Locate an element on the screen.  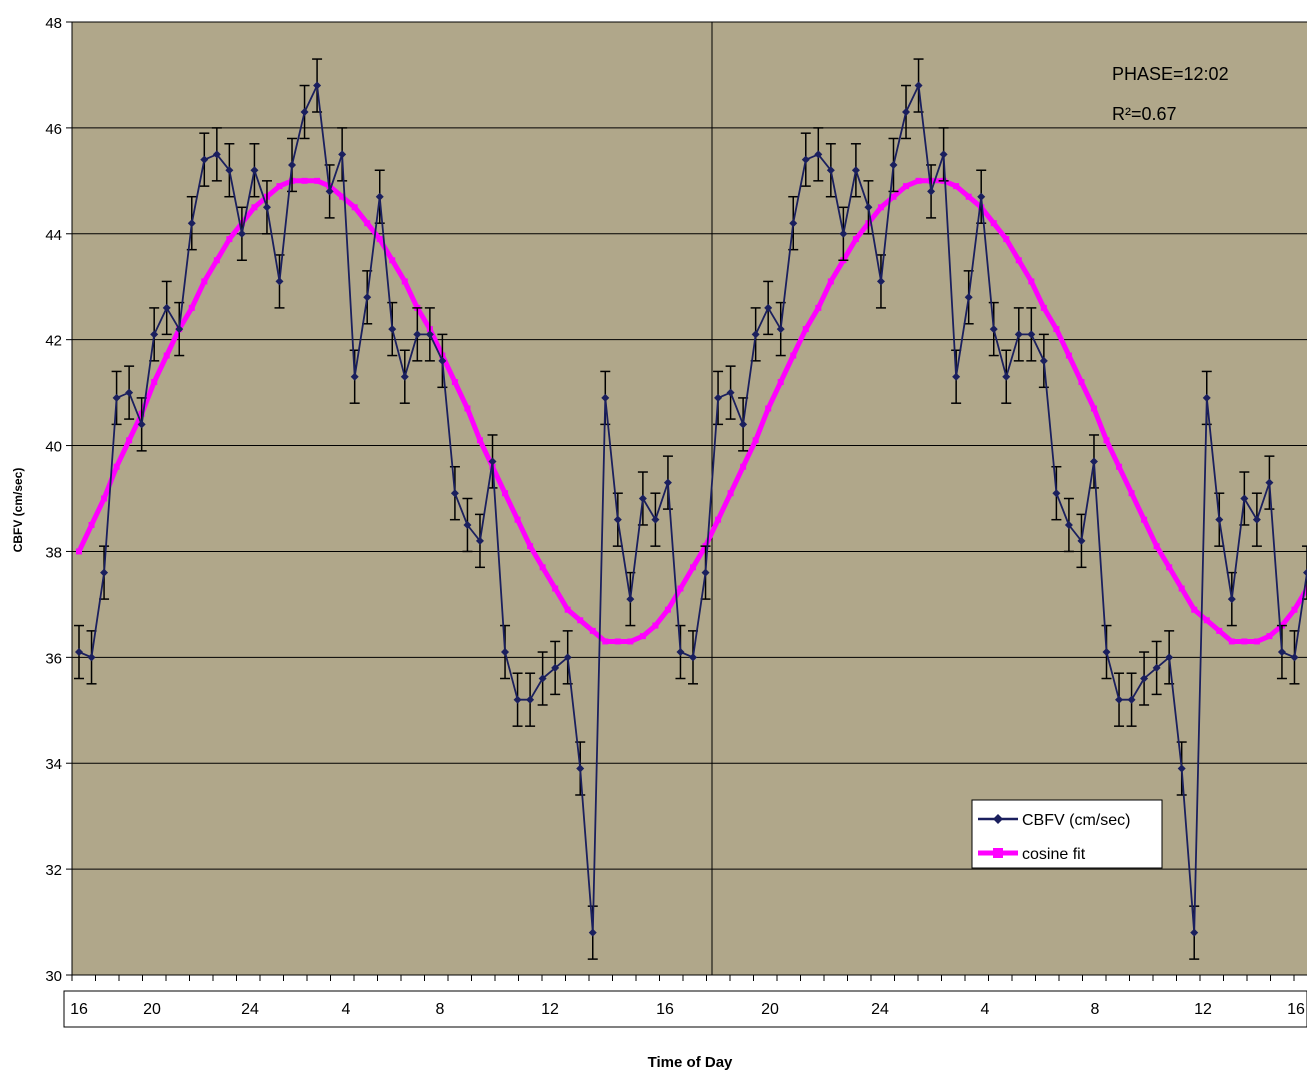
legend-fit-marker is located at coordinates (998, 853).